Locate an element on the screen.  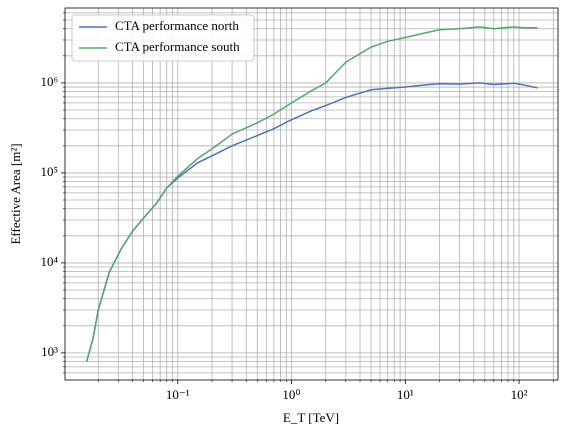
legend-label: CTA performance north is located at coordinates (177, 25).